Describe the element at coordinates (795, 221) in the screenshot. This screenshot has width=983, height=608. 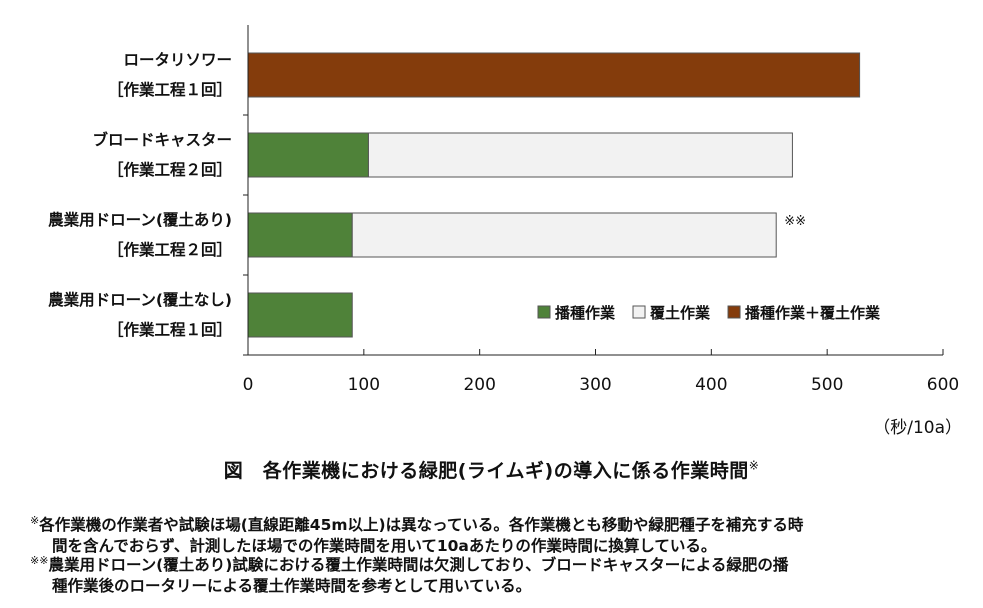
I see `bar-annotation: ※※` at that location.